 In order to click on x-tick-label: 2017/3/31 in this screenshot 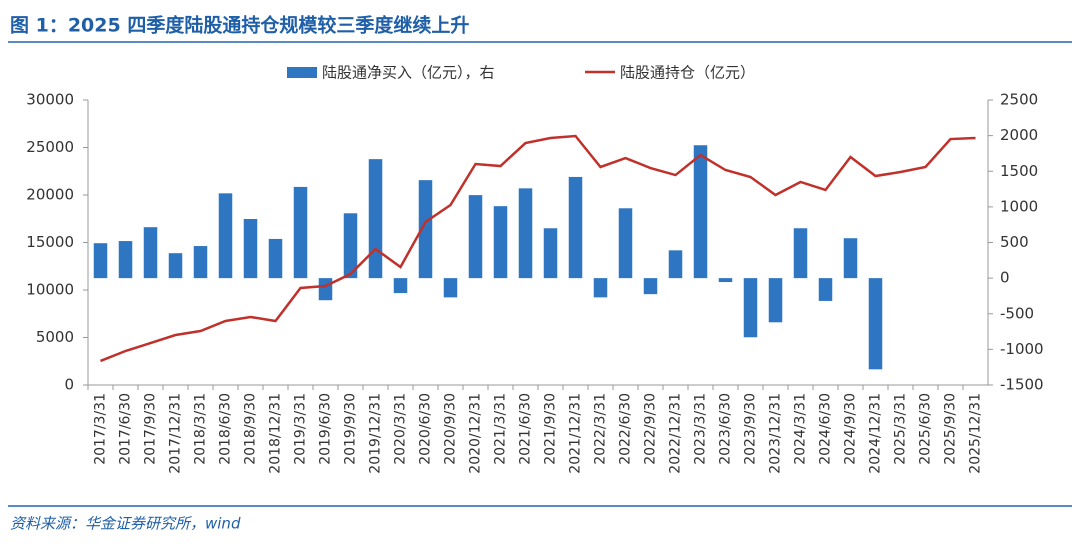, I will do `click(101, 429)`.